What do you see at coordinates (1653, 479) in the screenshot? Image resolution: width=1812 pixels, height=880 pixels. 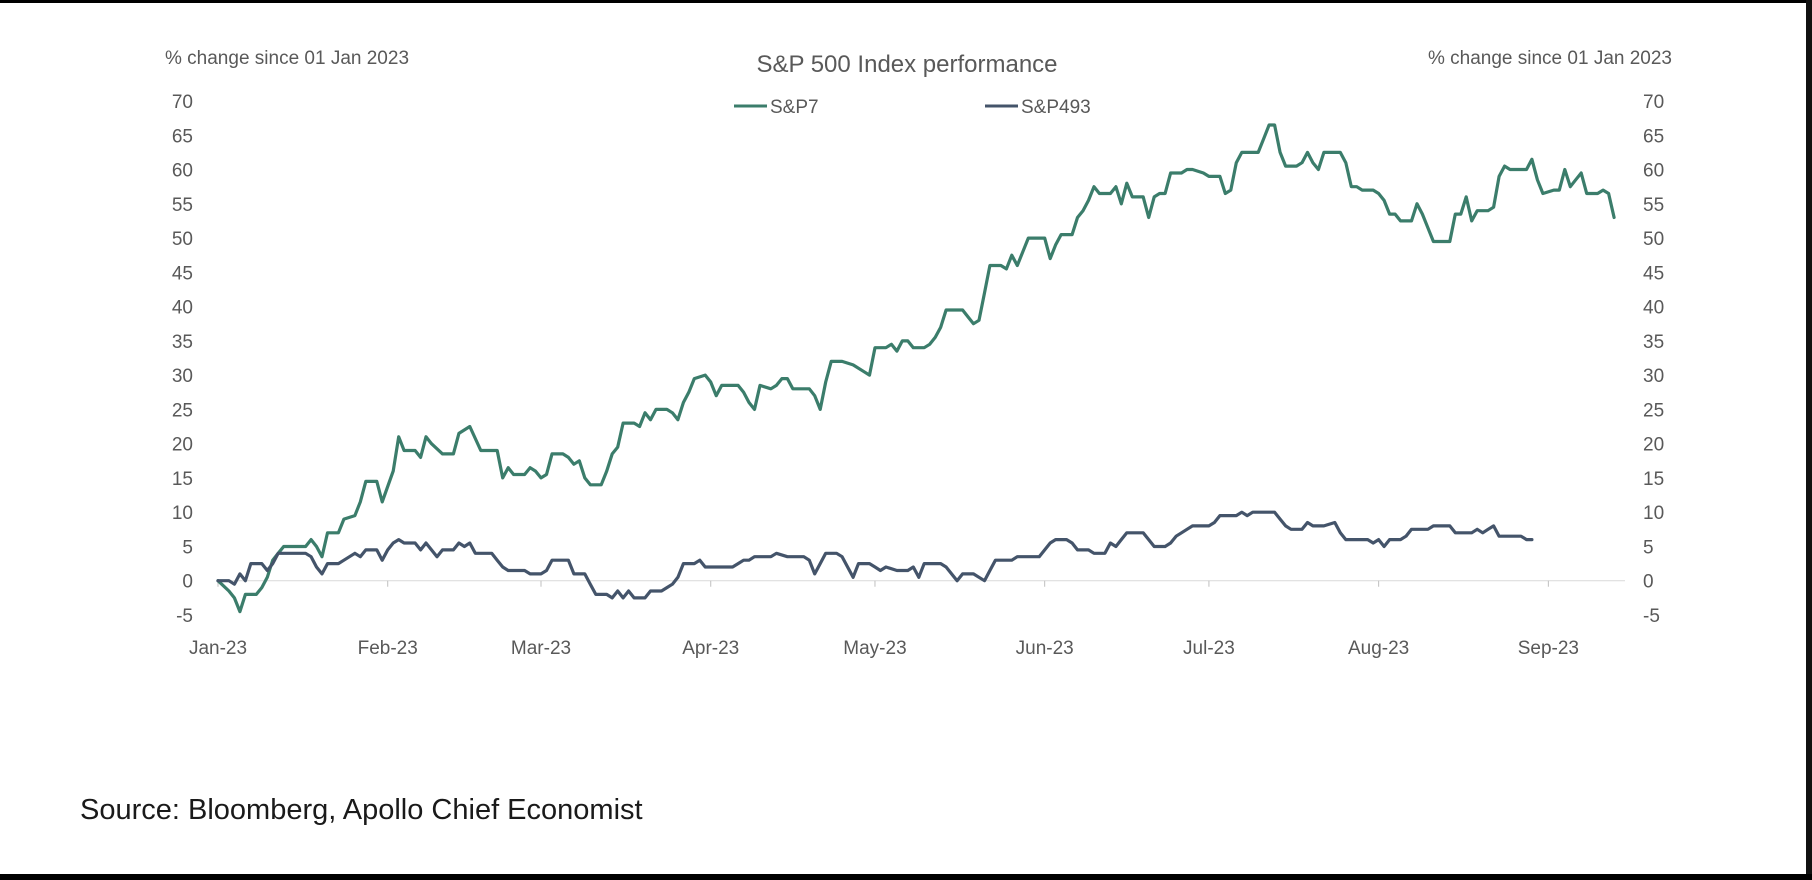 I see `y-tick-right: 15` at bounding box center [1653, 479].